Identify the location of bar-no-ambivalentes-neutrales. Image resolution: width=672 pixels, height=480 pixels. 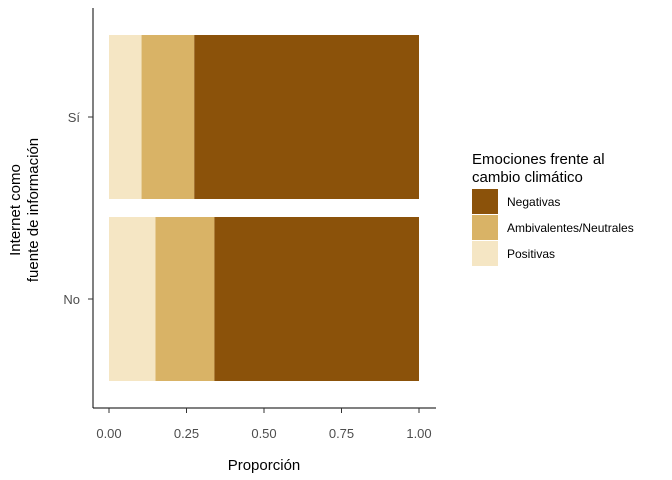
(185, 299).